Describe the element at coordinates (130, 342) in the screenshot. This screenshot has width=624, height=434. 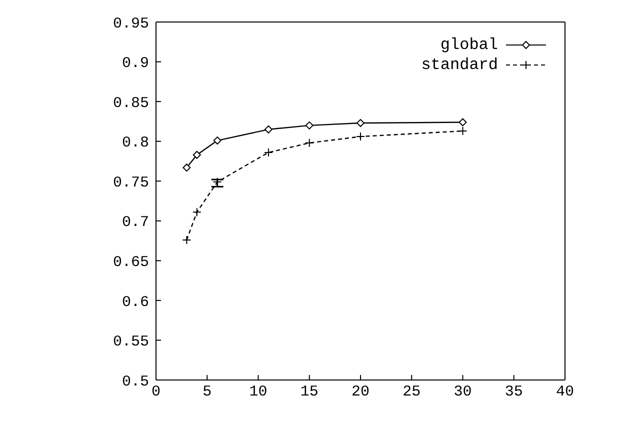
I see `y-tick-label: 0.55` at that location.